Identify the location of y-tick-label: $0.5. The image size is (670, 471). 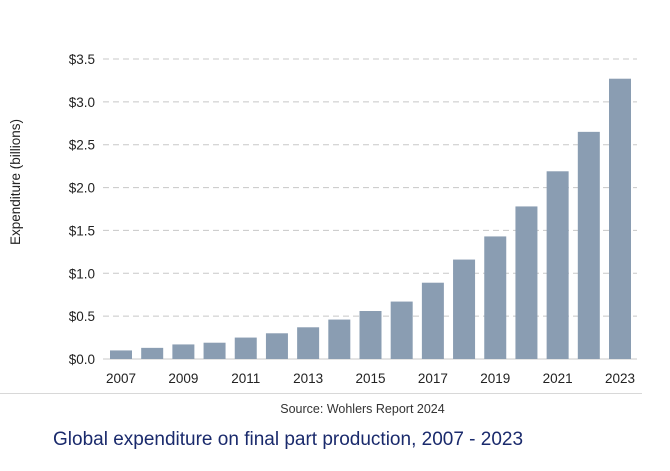
(82, 316).